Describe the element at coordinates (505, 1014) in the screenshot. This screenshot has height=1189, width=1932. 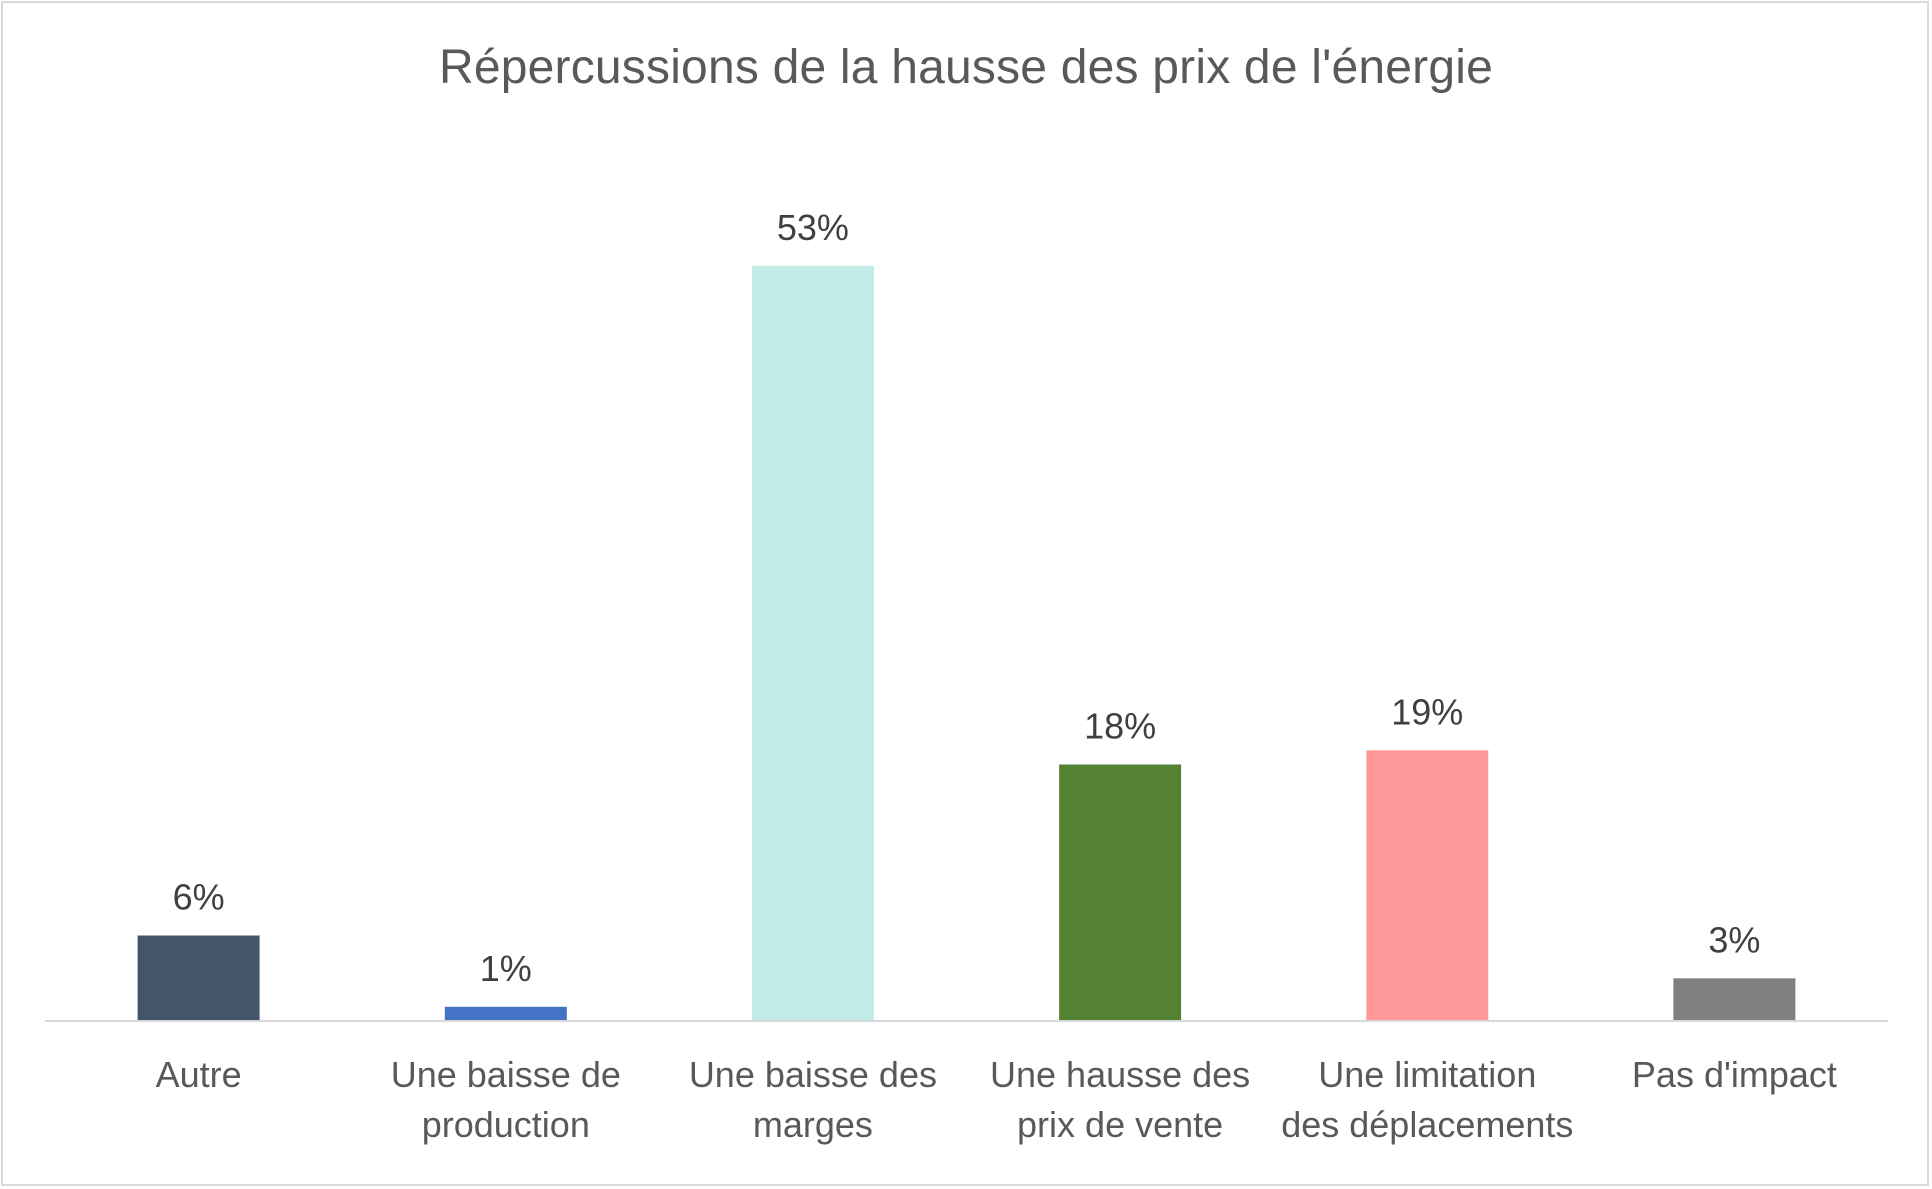
I see `bar-une-baisse-de-production` at that location.